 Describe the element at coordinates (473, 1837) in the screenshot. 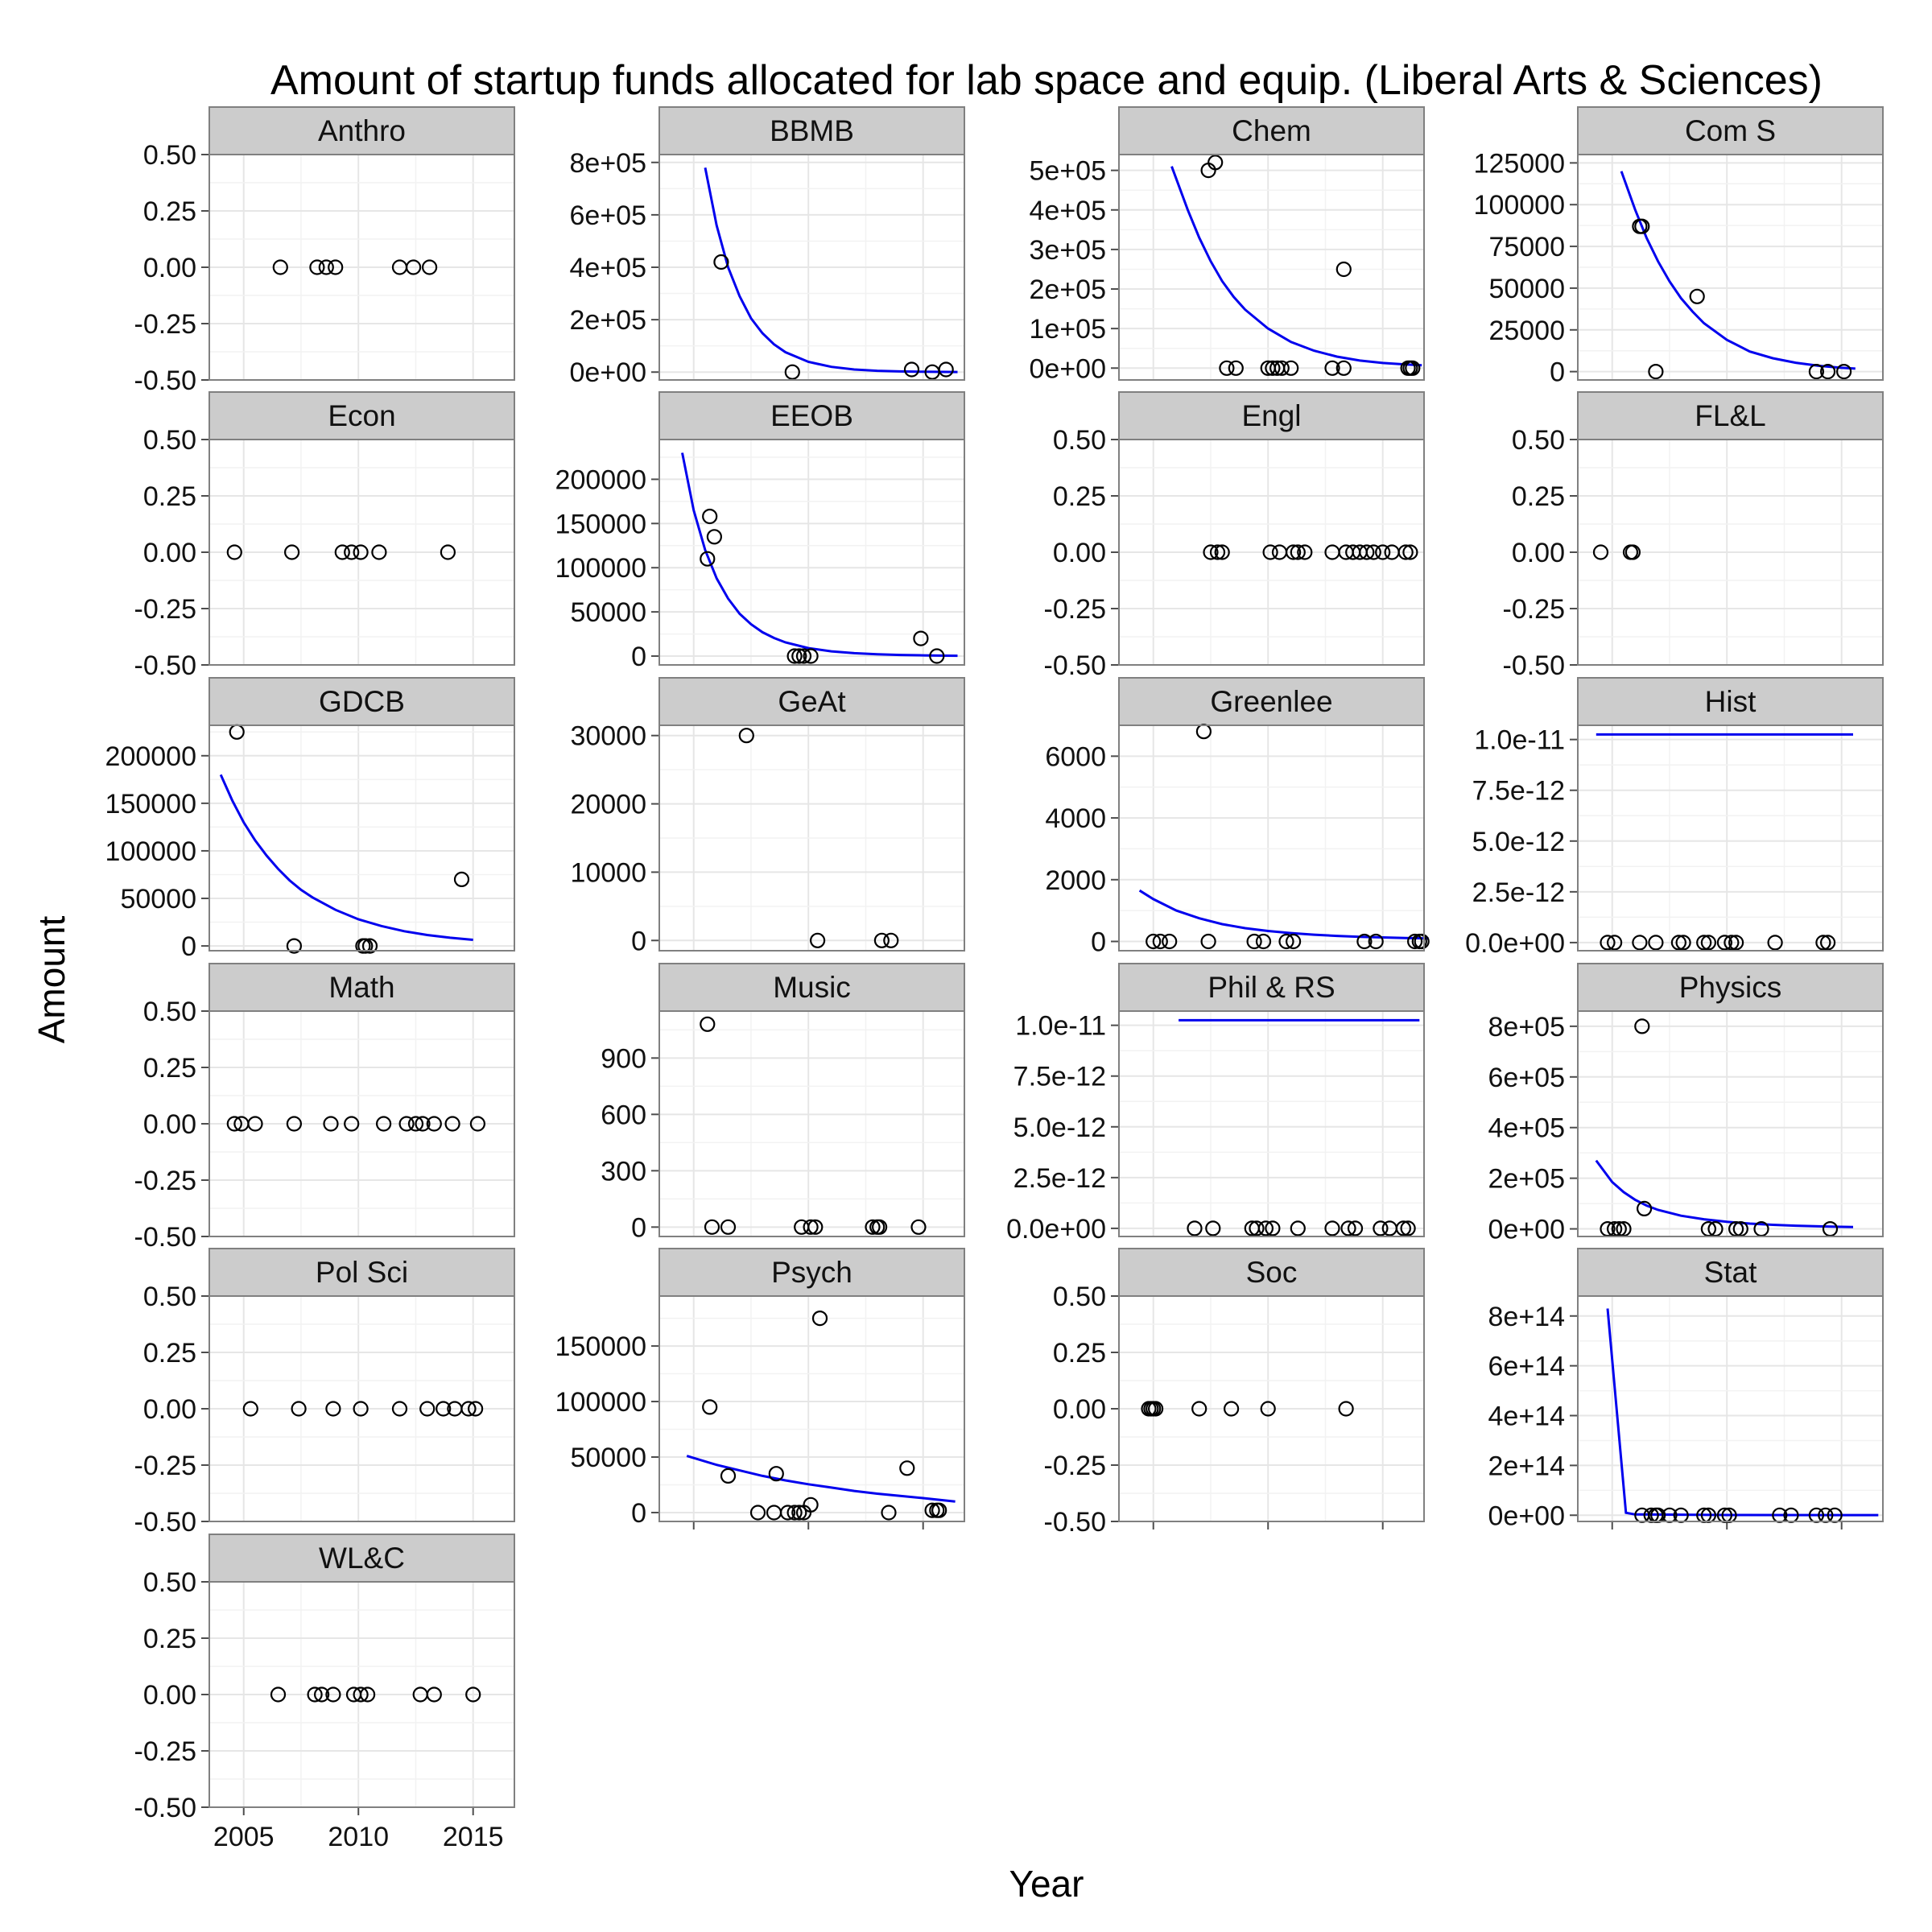

I see `x-tick-label: 2015` at that location.